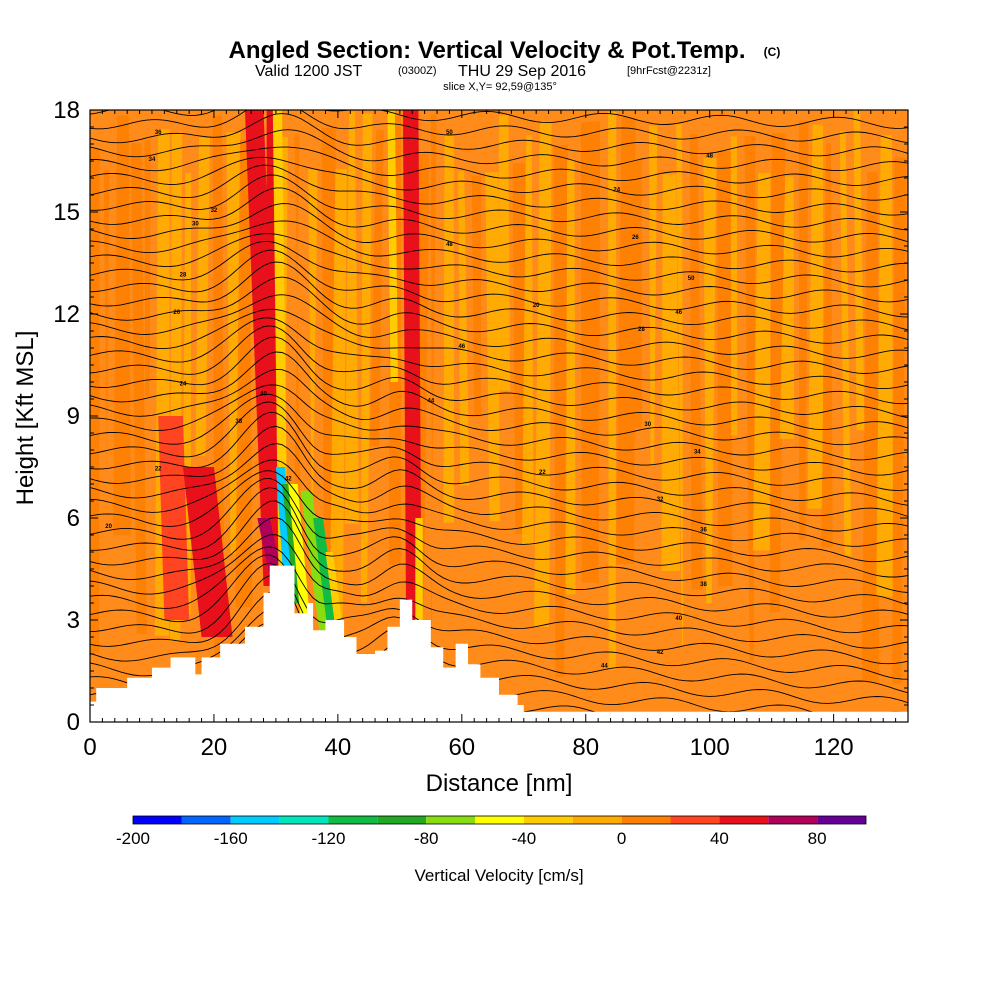 The image size is (1000, 1000). I want to click on valid-zulu: (0300Z), so click(417, 71).